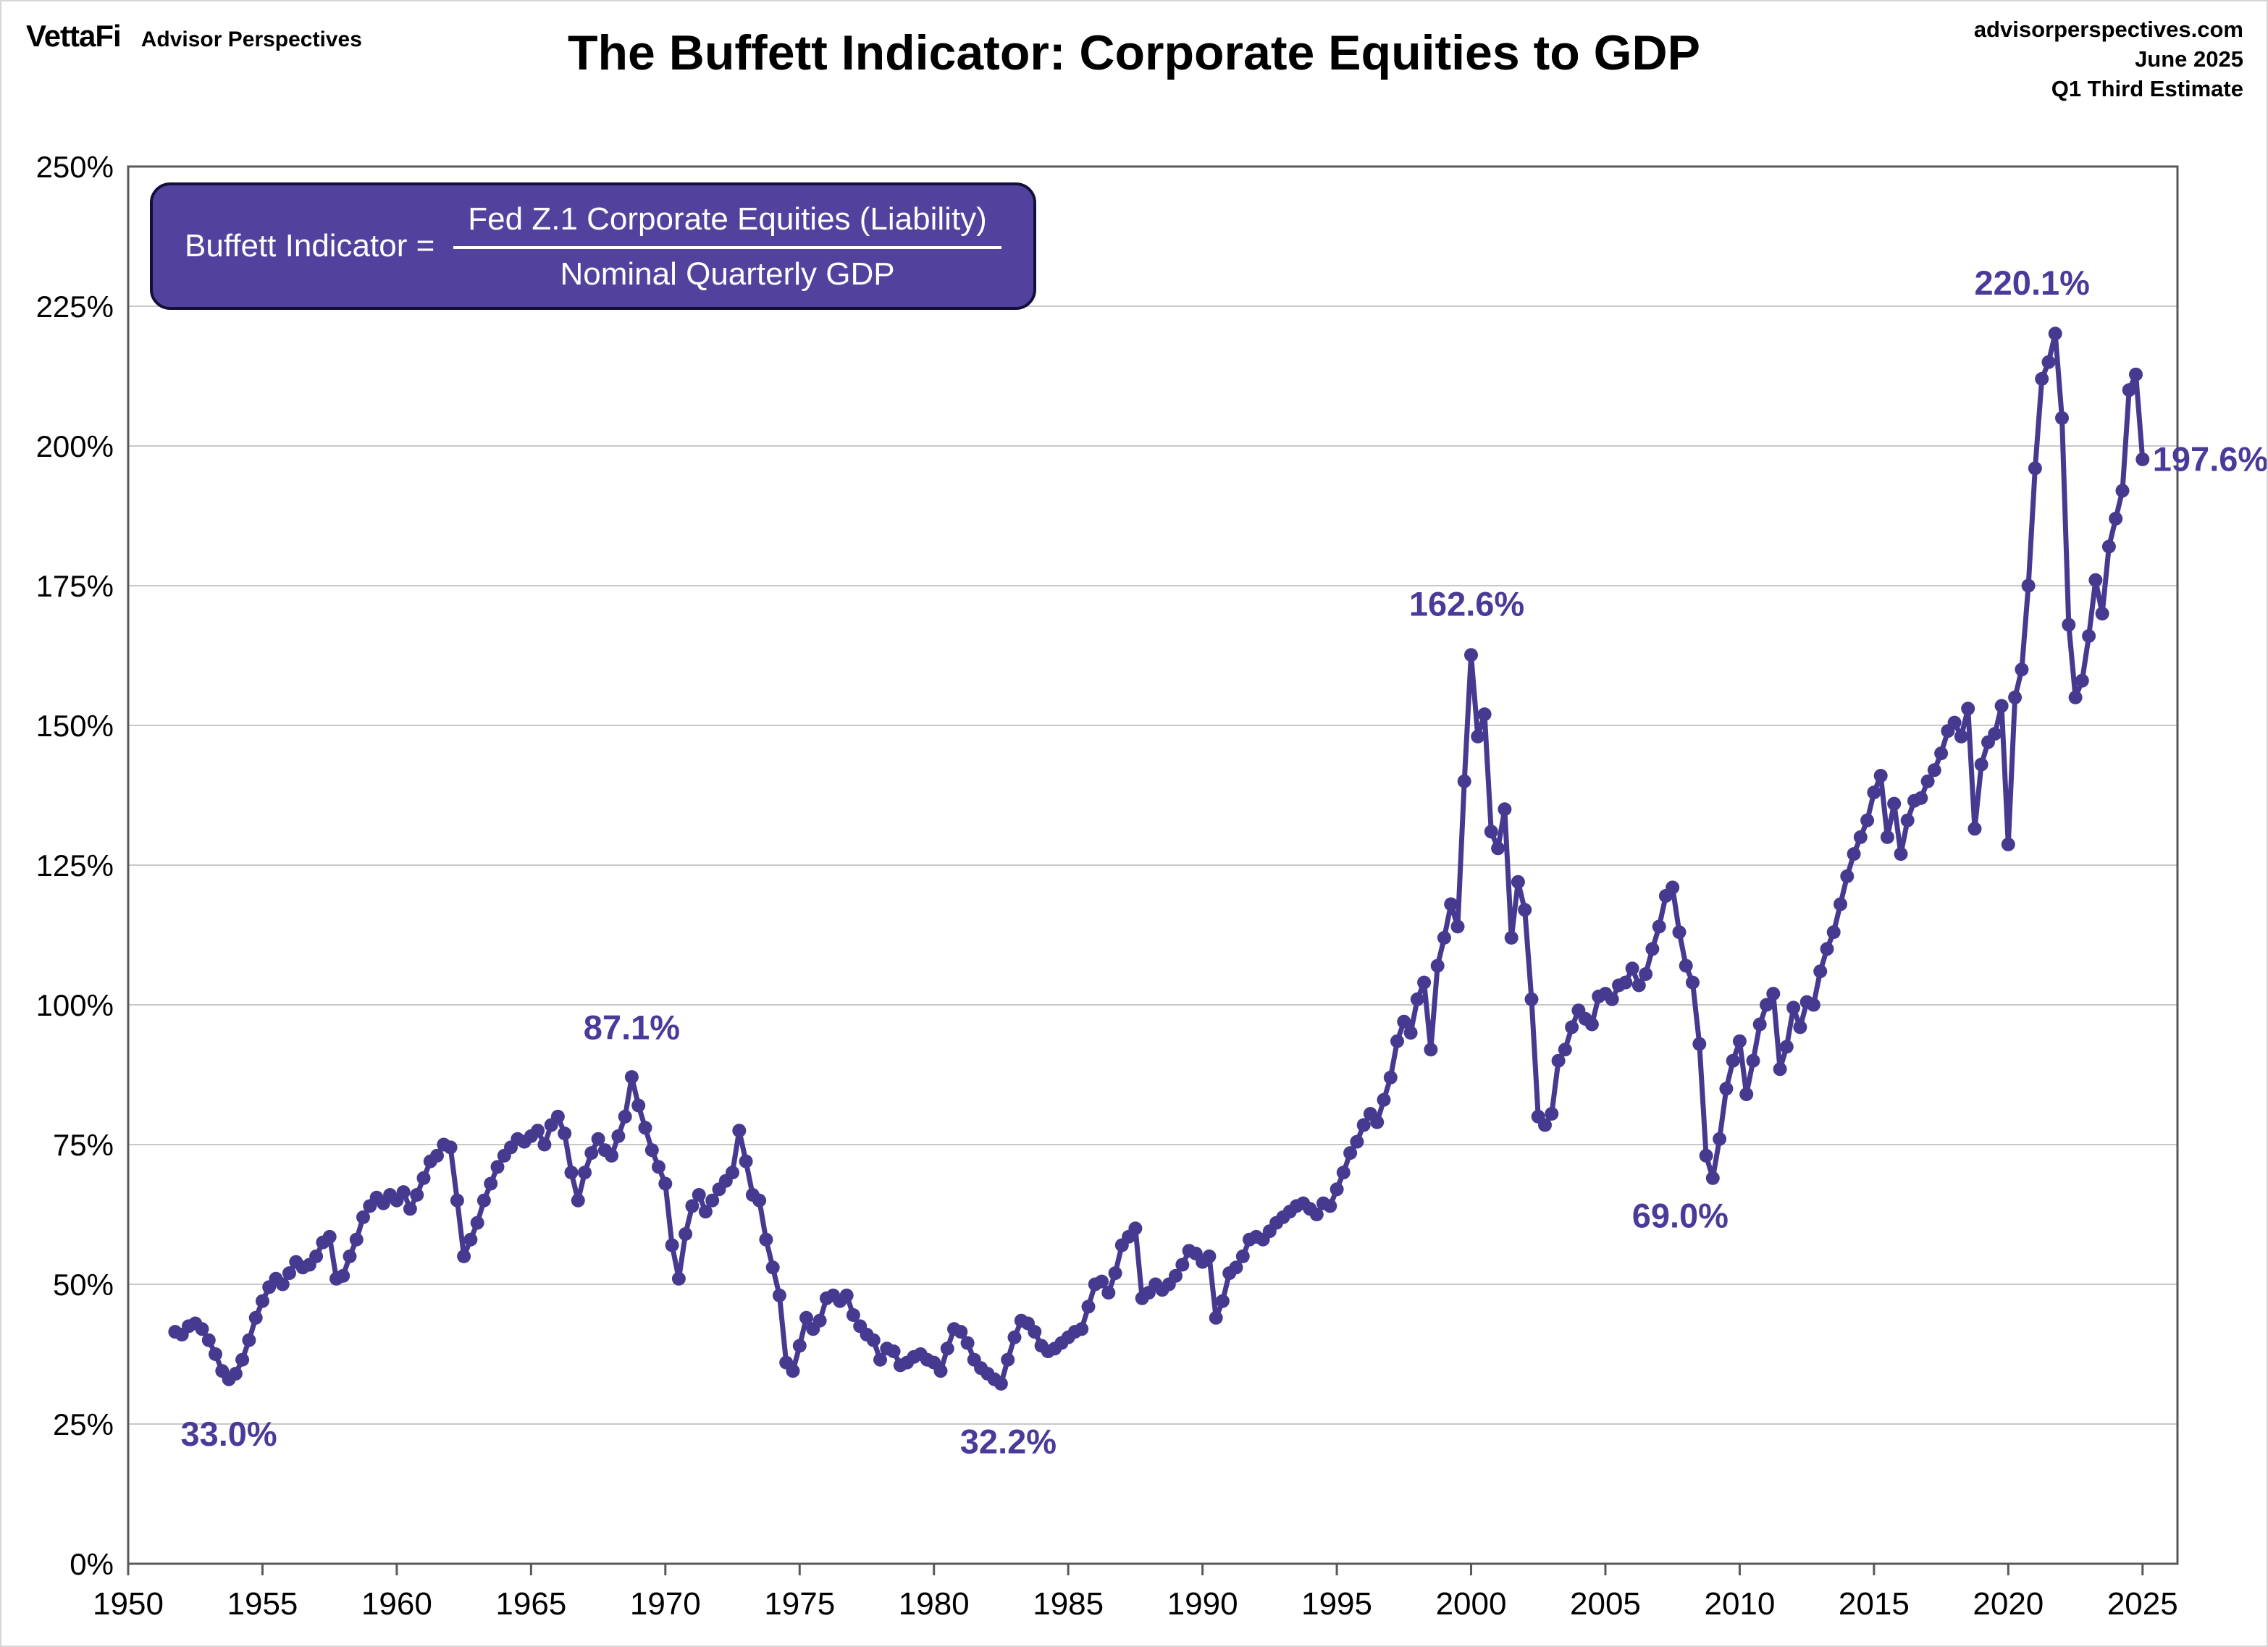  I want to click on x-tick-label: 1960, so click(396, 1604).